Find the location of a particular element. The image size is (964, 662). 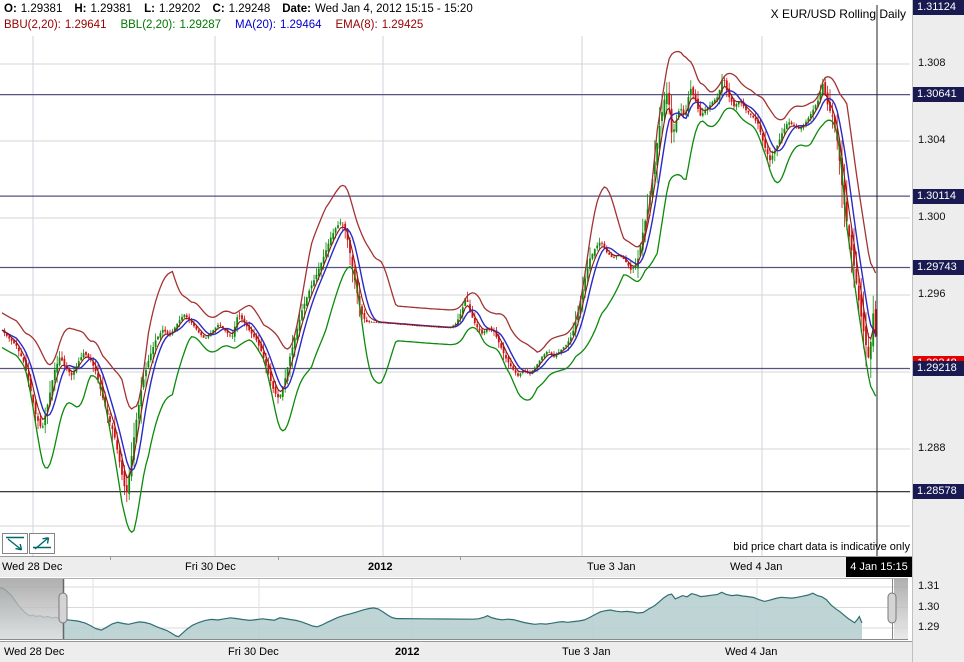

low-value: 1.29202 is located at coordinates (179, 9).